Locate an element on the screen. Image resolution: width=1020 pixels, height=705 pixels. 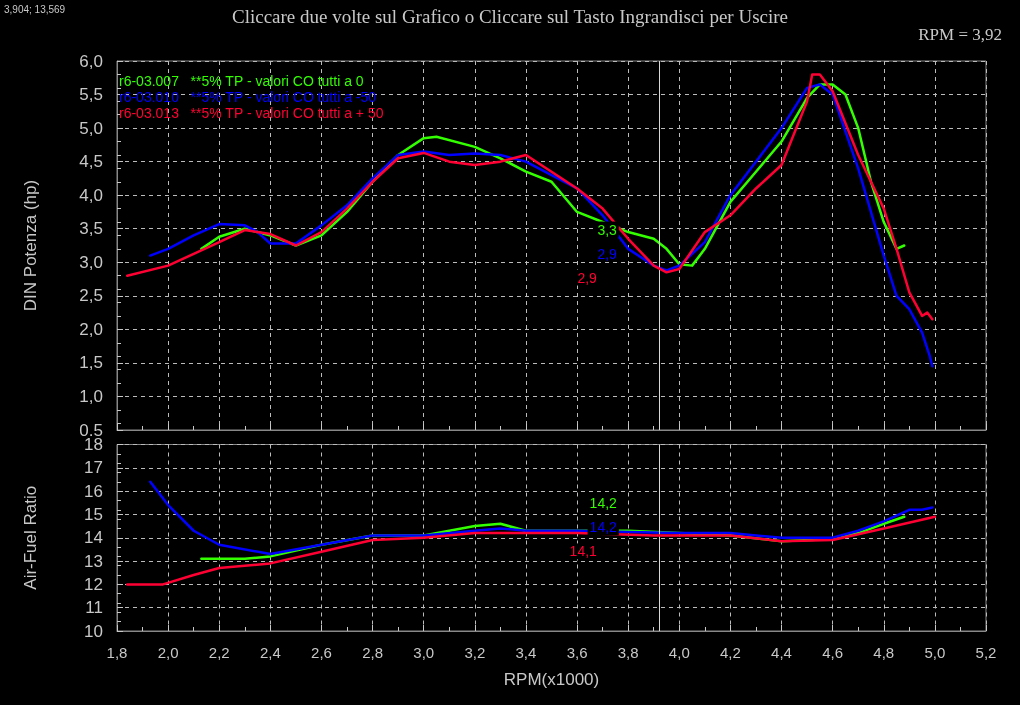
x-tick-label: 2,6 is located at coordinates (321, 652).